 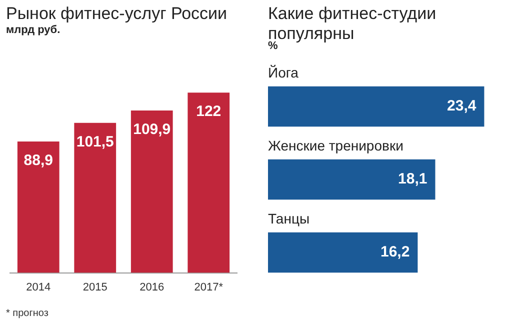 I want to click on data-label: 122, so click(x=209, y=111).